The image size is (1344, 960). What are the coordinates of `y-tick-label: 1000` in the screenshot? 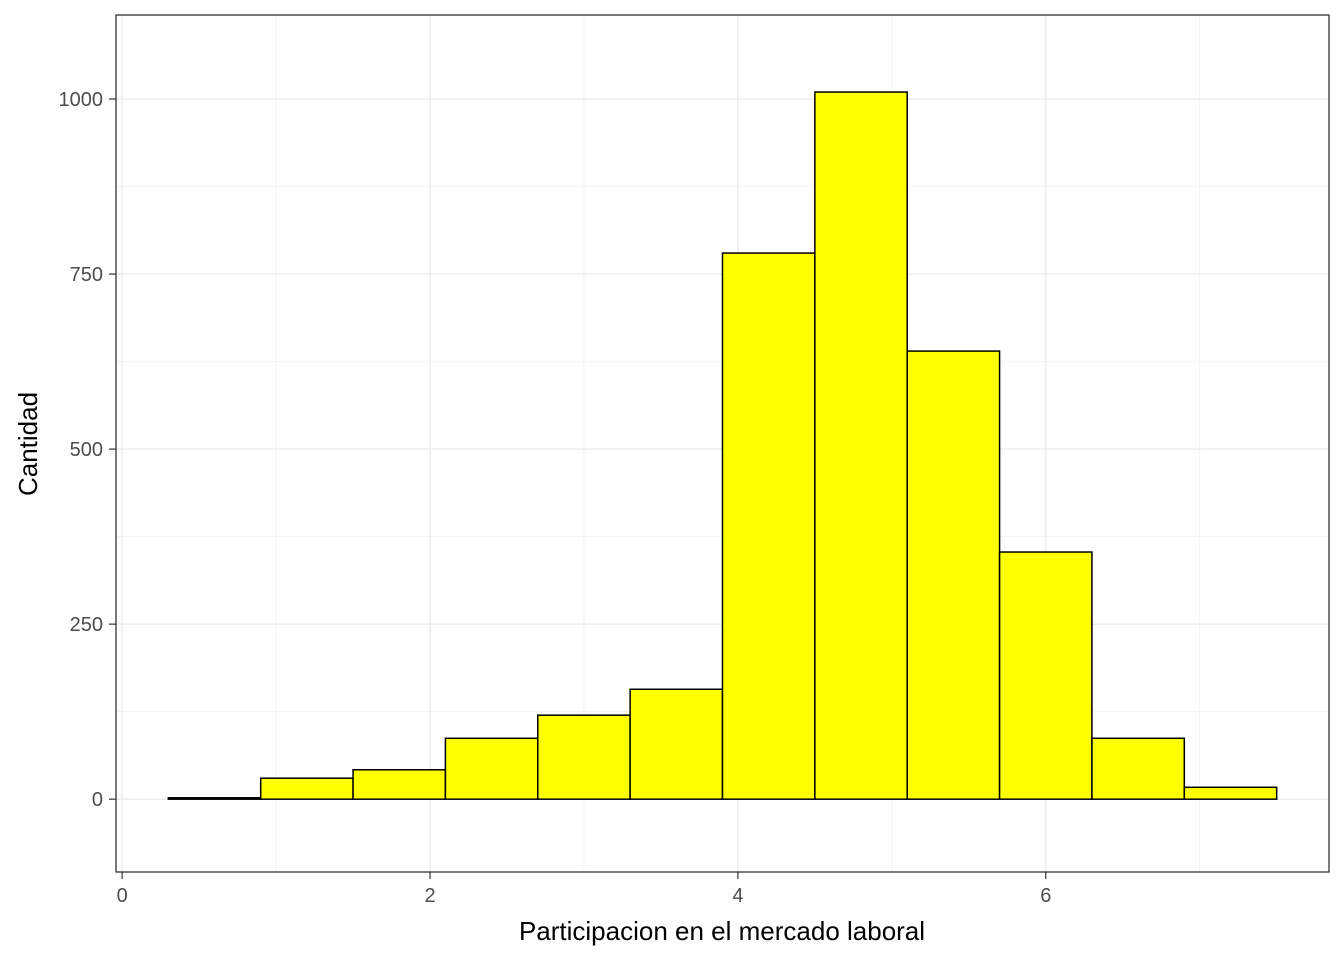 It's located at (81, 100).